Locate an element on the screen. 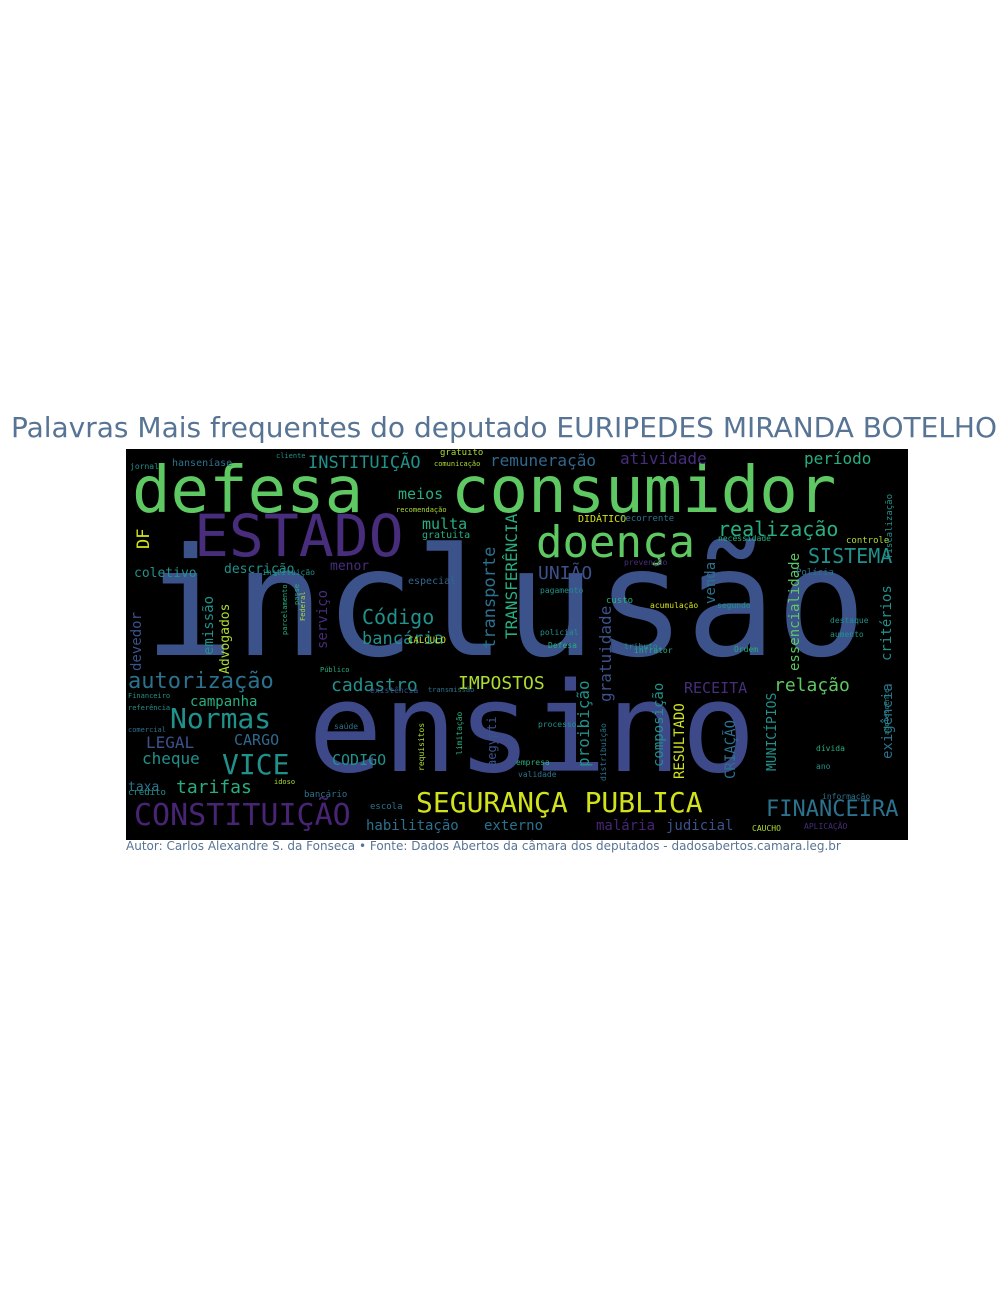 The height and width of the screenshot is (1296, 1008). cloud-word: saúde is located at coordinates (346, 726).